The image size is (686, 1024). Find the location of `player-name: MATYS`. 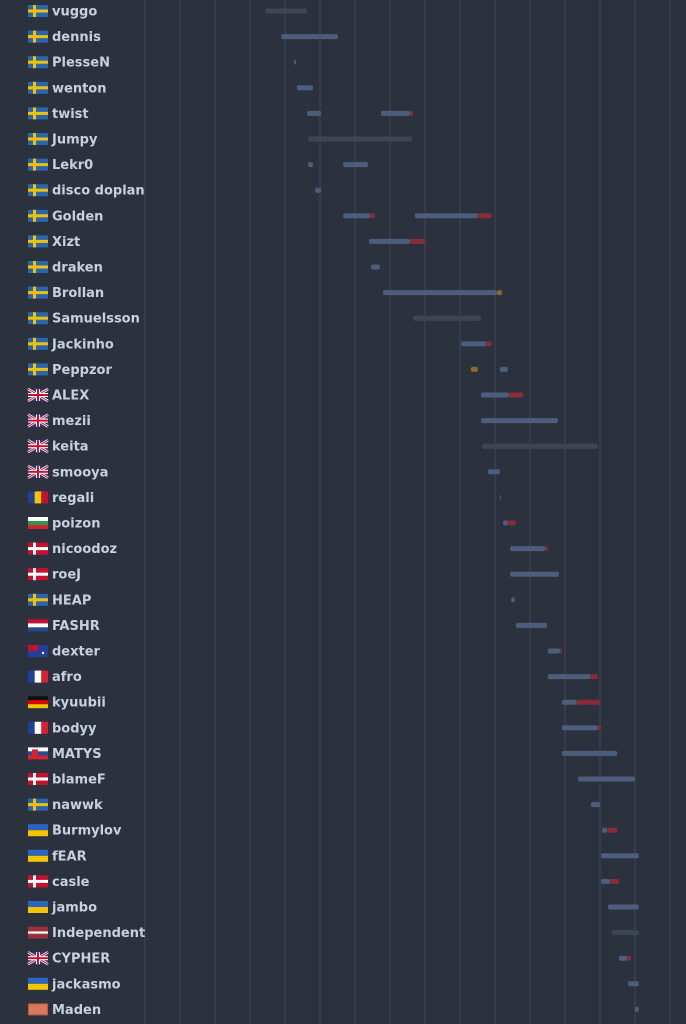

player-name: MATYS is located at coordinates (77, 754).